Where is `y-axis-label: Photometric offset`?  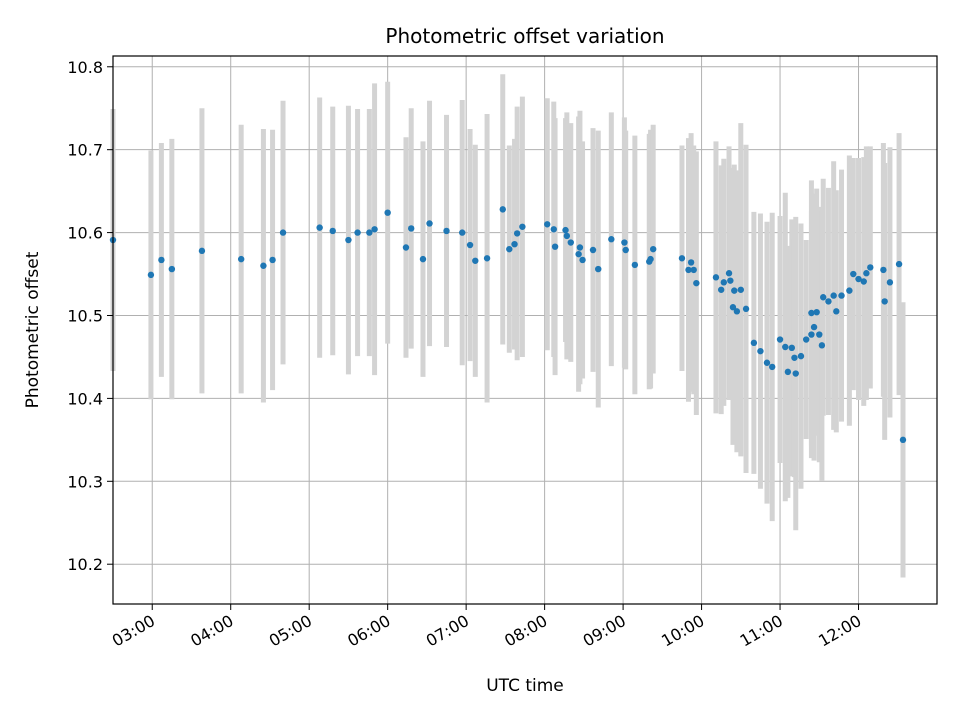 y-axis-label: Photometric offset is located at coordinates (33, 329).